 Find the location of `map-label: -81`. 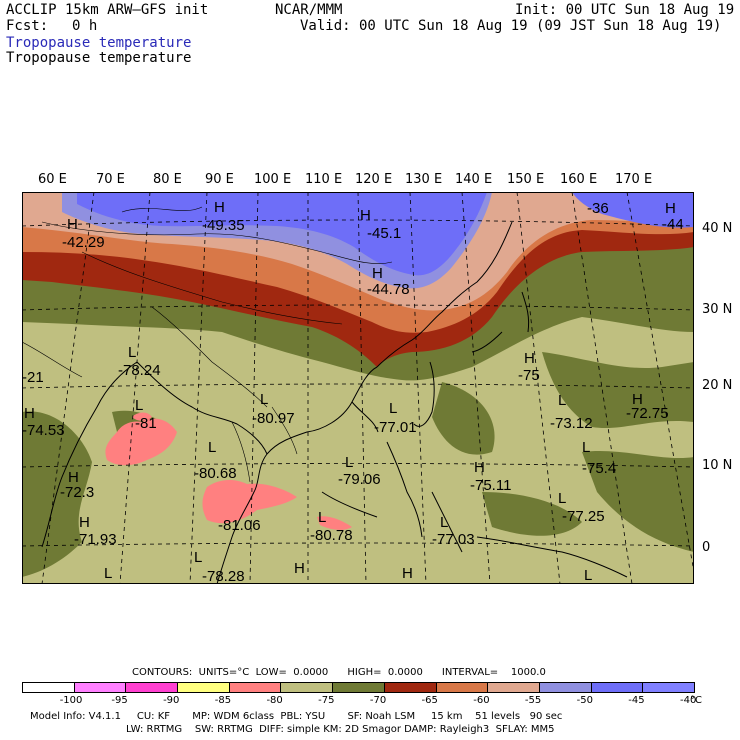

map-label: -81 is located at coordinates (146, 423).